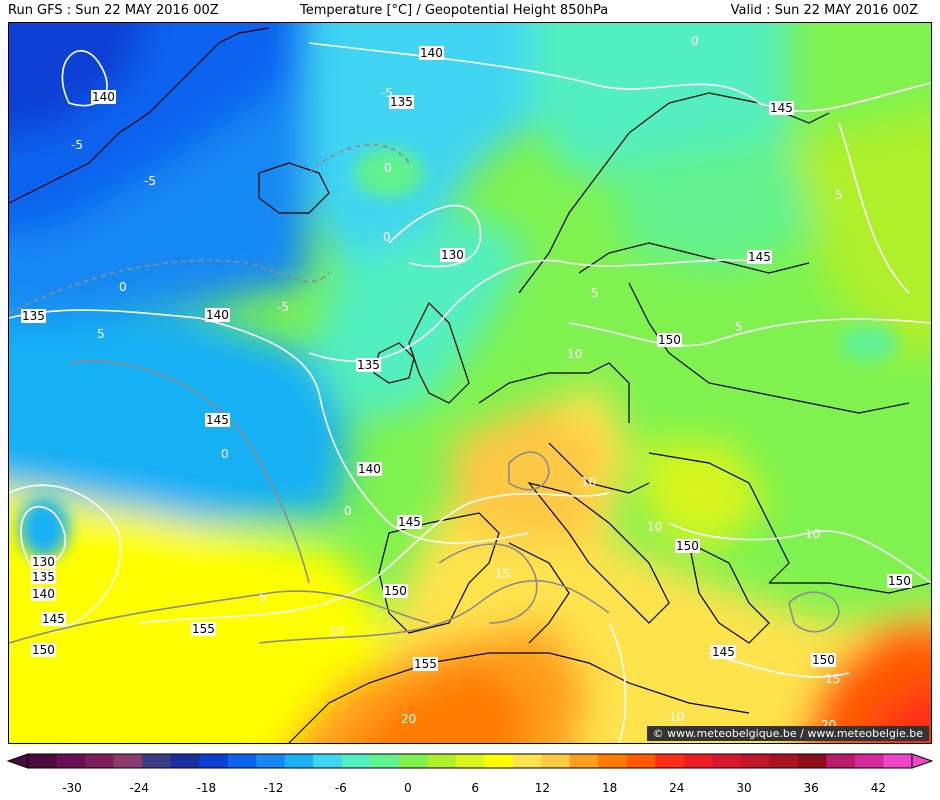 This screenshot has height=800, width=940. What do you see at coordinates (274, 788) in the screenshot?
I see `legend-tick-label: -12` at bounding box center [274, 788].